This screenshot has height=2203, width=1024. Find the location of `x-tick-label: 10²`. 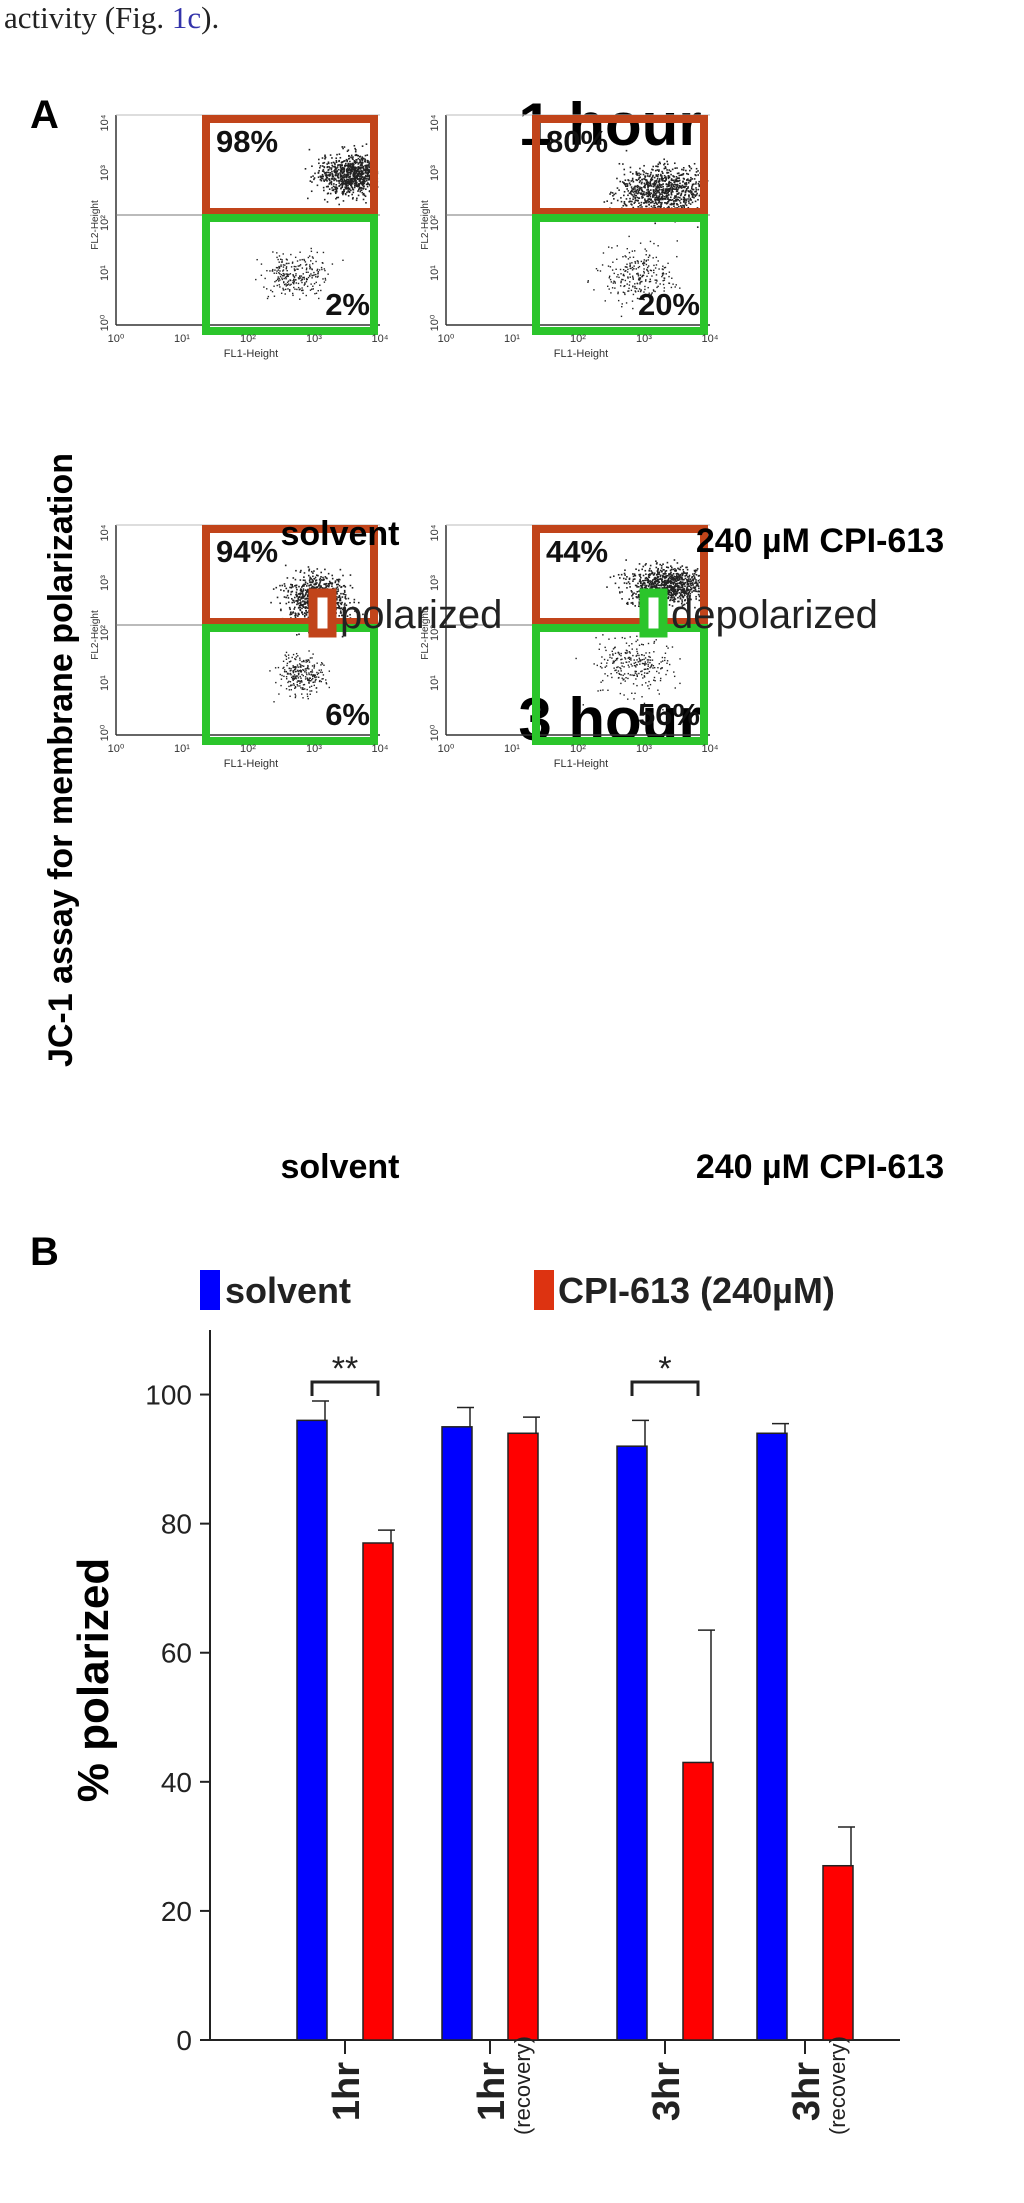

x-tick-label: 10² is located at coordinates (248, 339).